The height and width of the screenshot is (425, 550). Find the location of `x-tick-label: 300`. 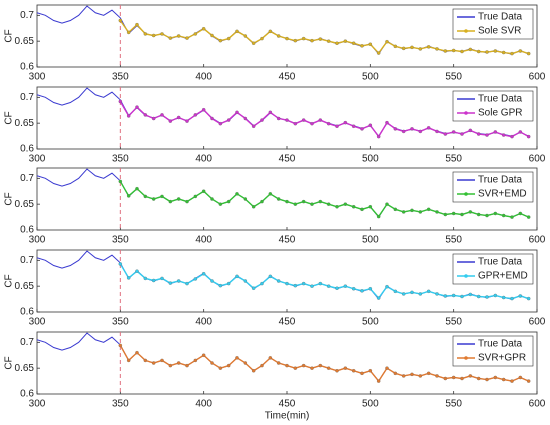

x-tick-label: 300 is located at coordinates (37, 159).